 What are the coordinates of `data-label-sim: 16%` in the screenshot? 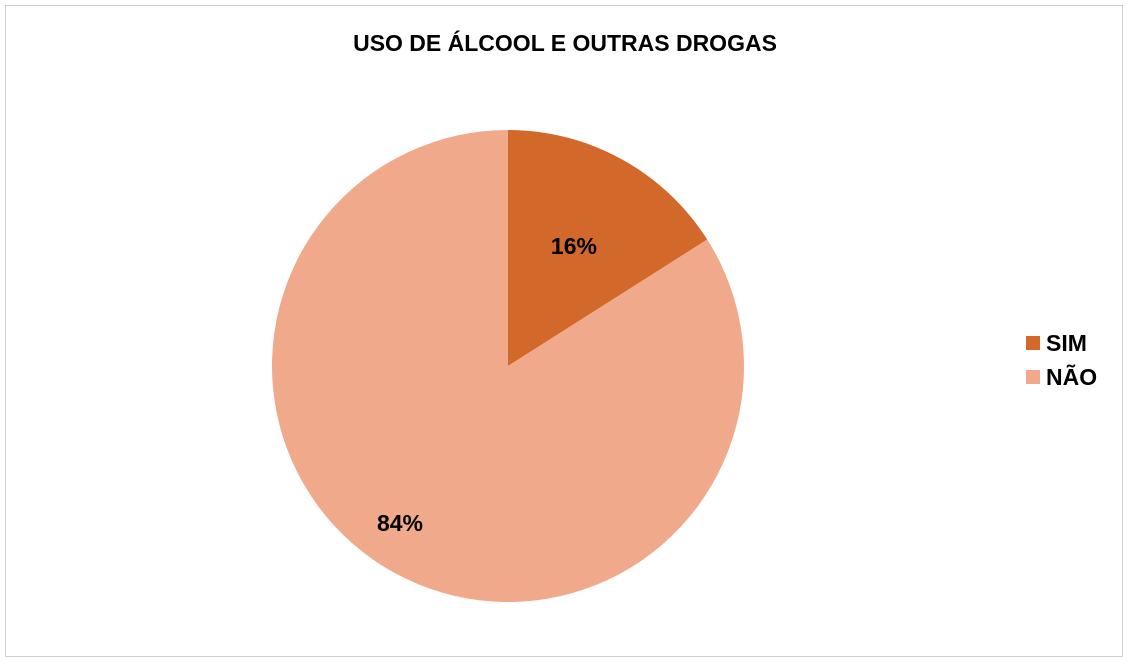 It's located at (574, 246).